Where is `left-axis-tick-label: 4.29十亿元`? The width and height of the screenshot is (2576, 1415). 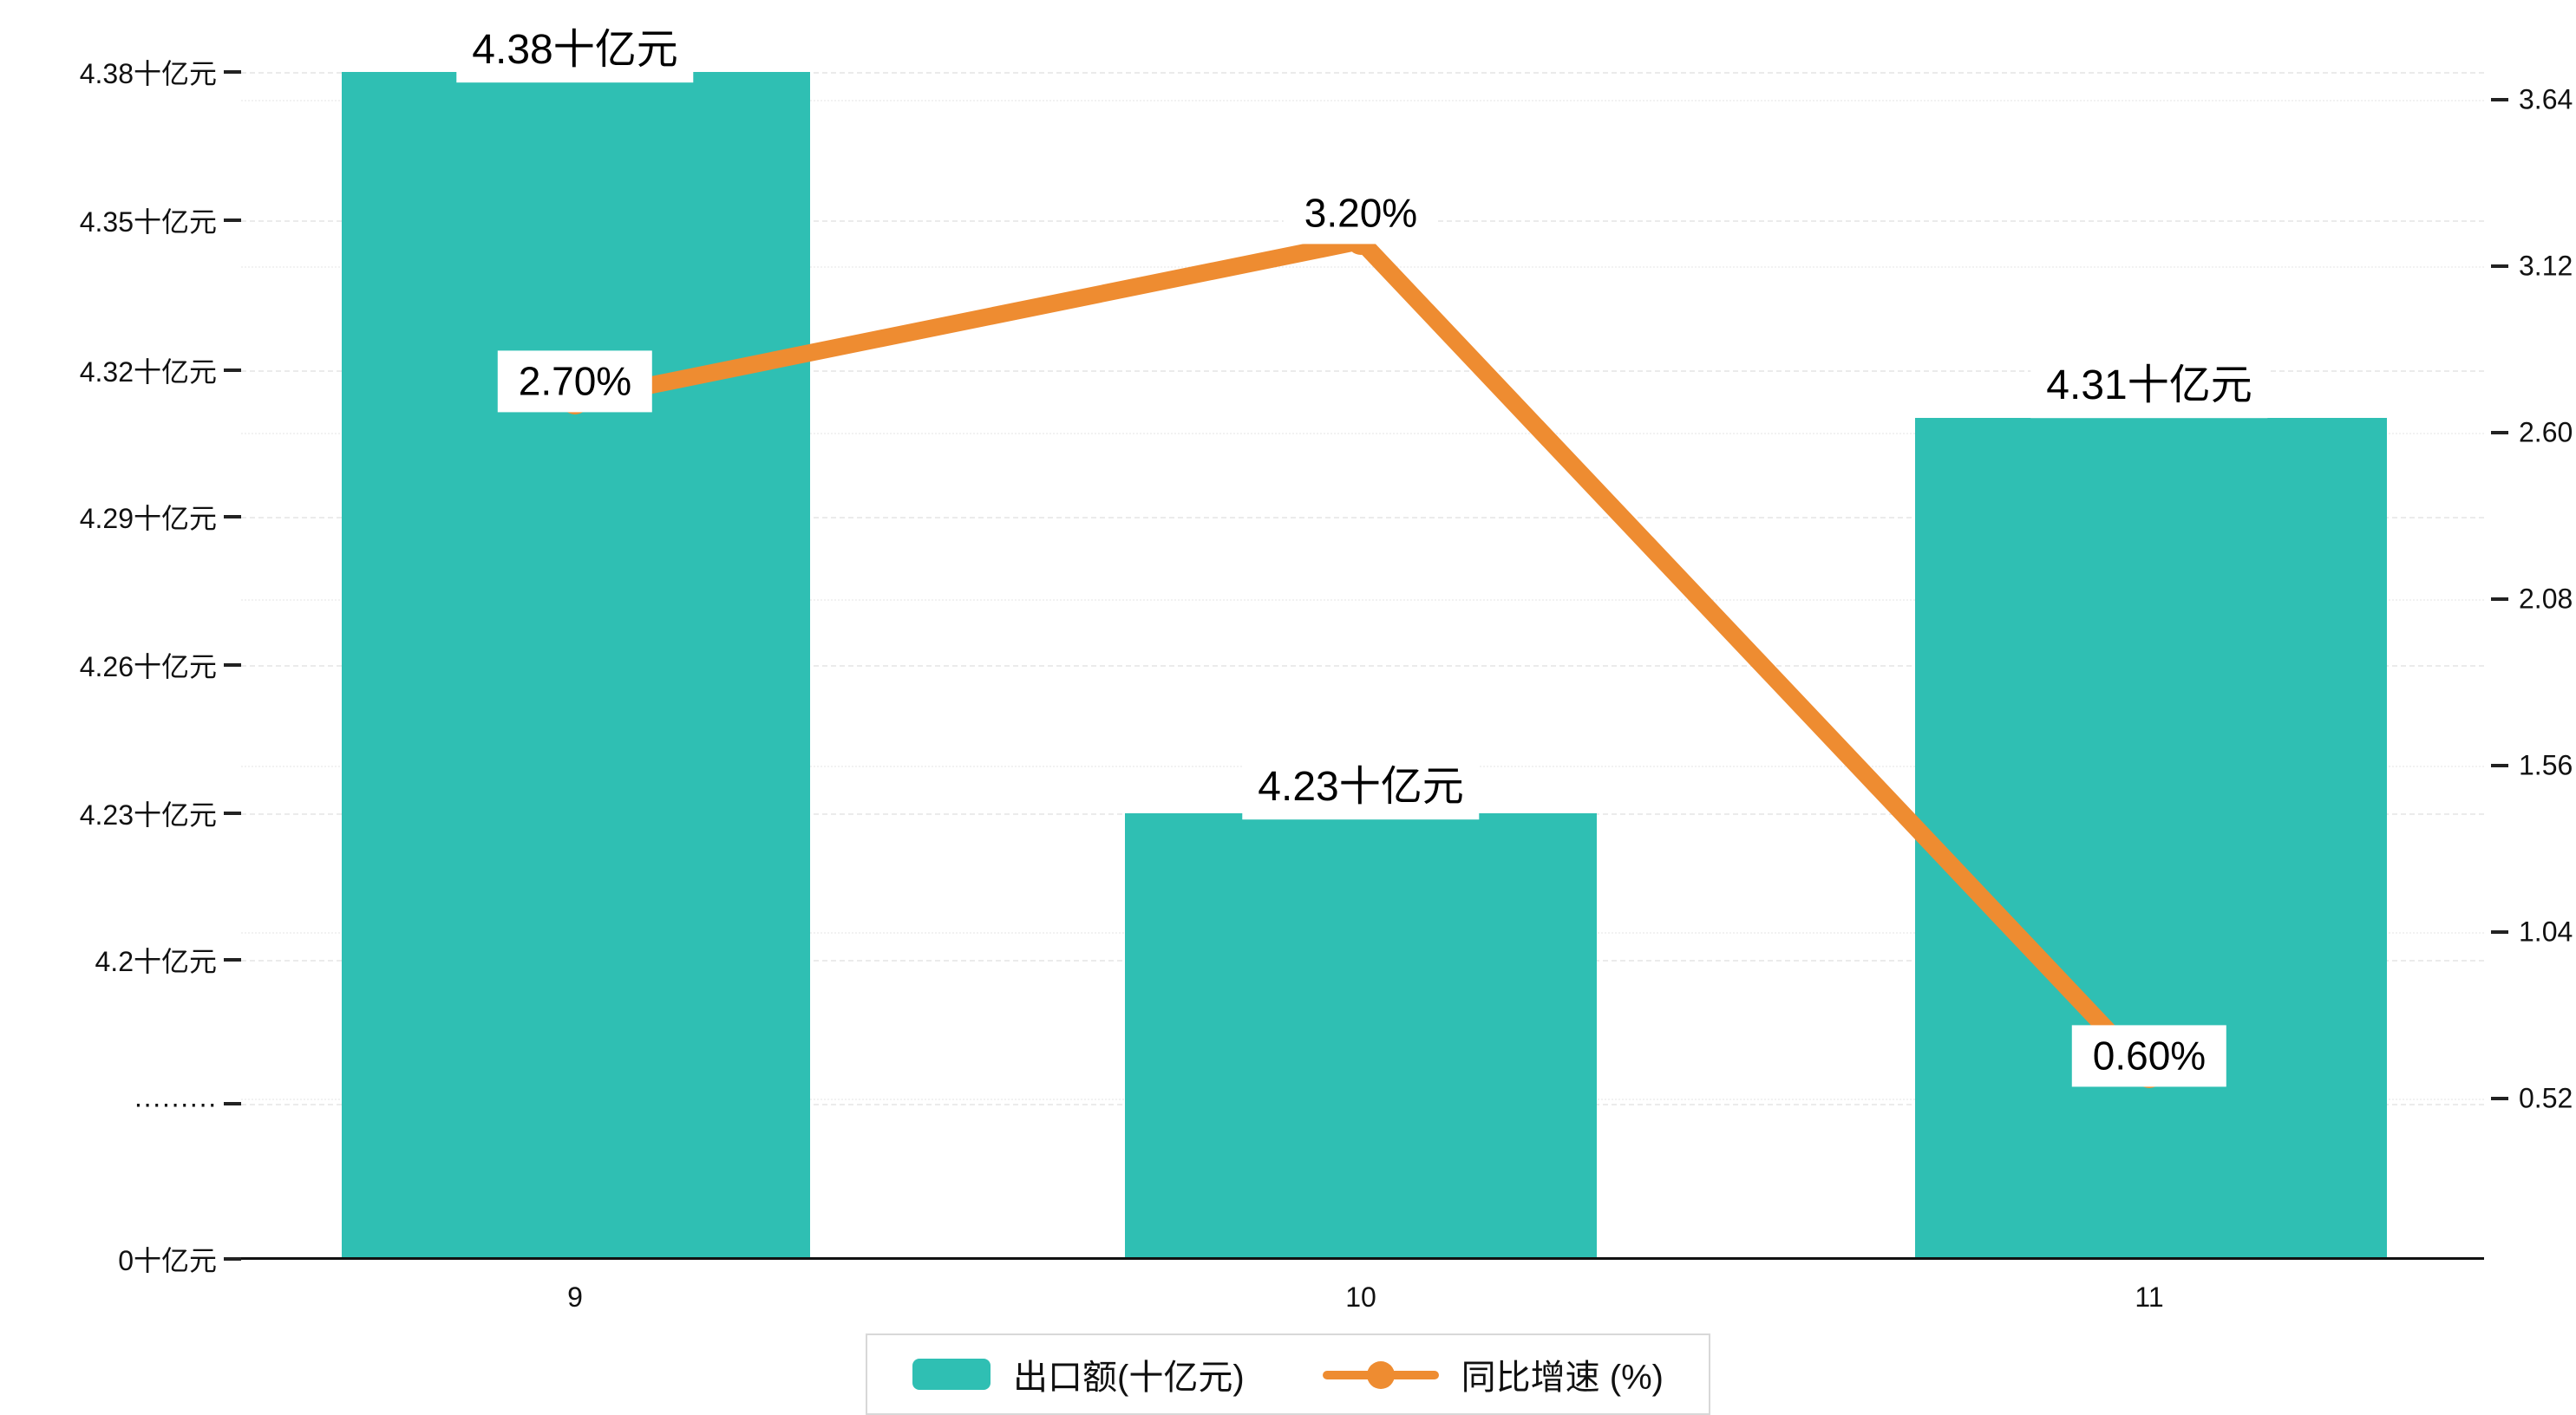 left-axis-tick-label: 4.29十亿元 is located at coordinates (148, 518).